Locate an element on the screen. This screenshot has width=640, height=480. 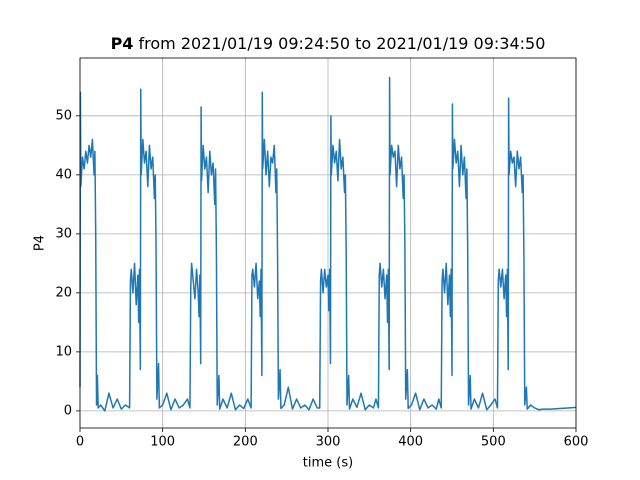
y-tick-label: 30 is located at coordinates (63, 233).